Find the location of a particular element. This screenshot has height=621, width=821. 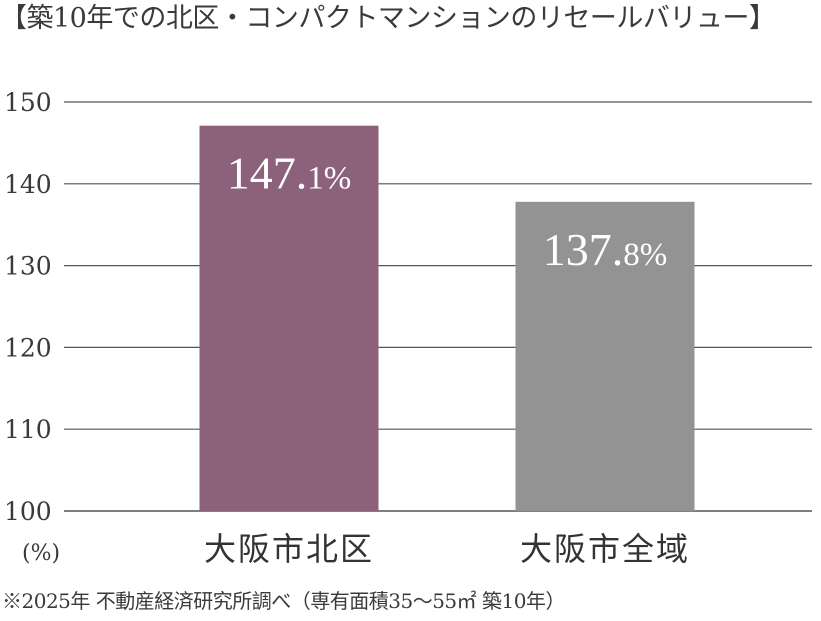

data-label-decimal: 1% is located at coordinates (329, 179).